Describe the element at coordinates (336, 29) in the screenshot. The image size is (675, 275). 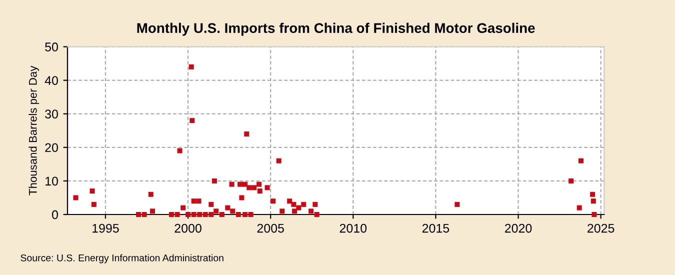
I see `chart-title: Monthly U.S. Imports from China of Finished Motor Gasoline` at that location.